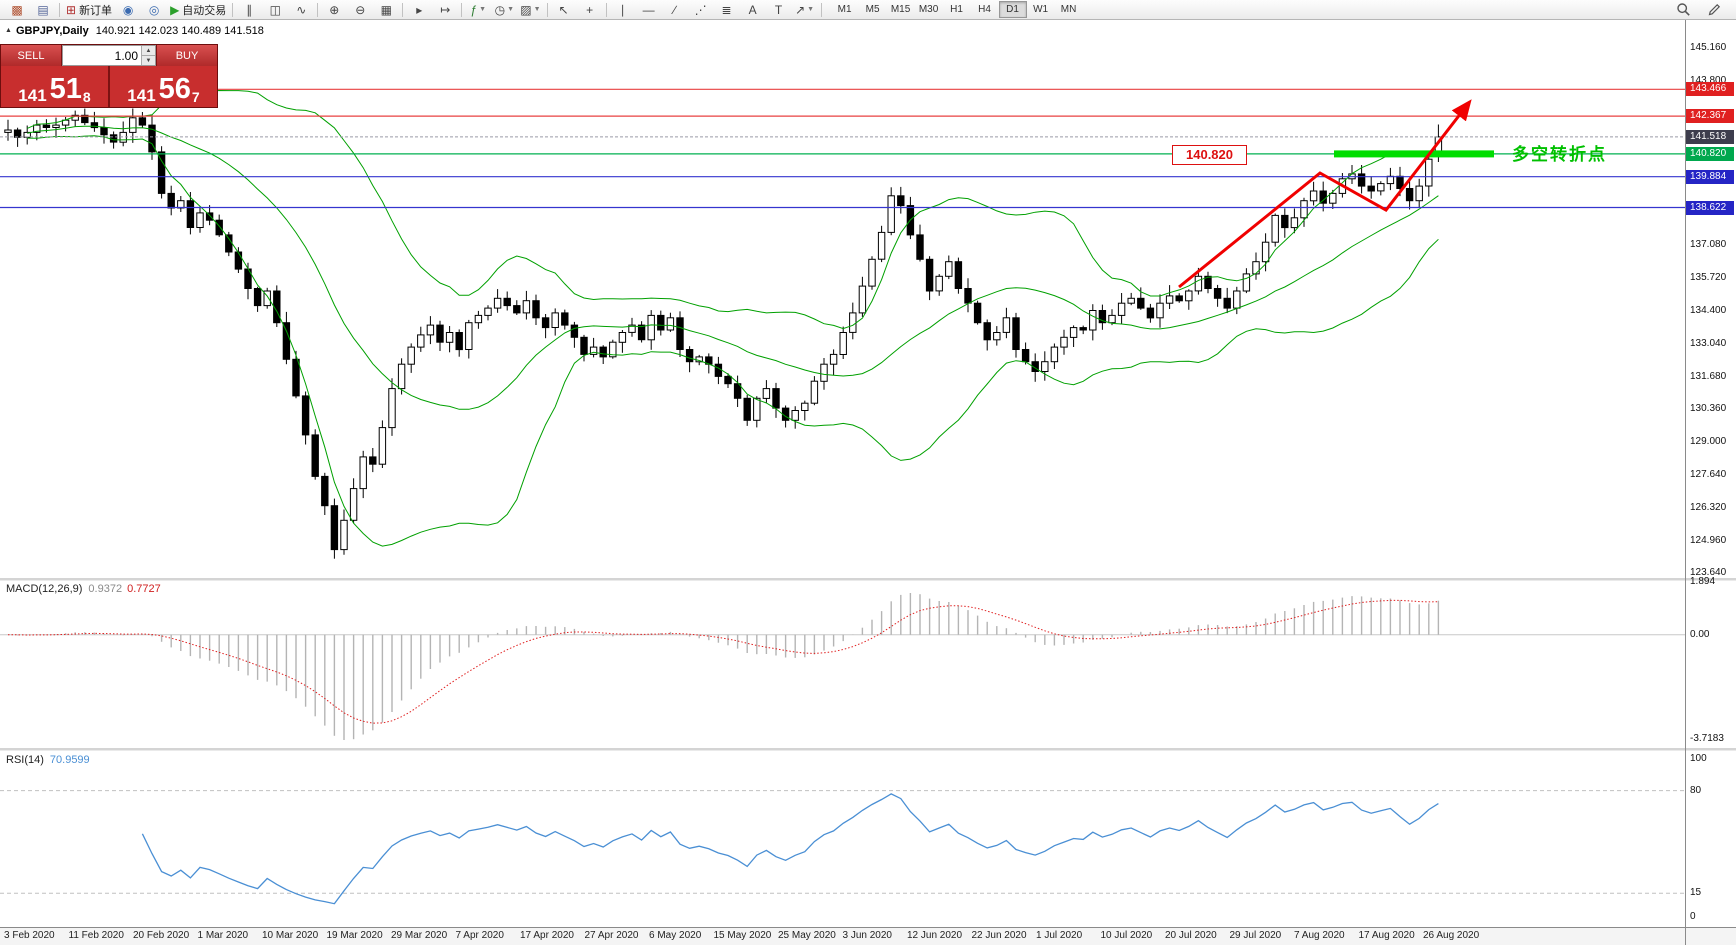 The height and width of the screenshot is (945, 1736). What do you see at coordinates (956, 9) in the screenshot?
I see `timeframe-button-h1: H1` at bounding box center [956, 9].